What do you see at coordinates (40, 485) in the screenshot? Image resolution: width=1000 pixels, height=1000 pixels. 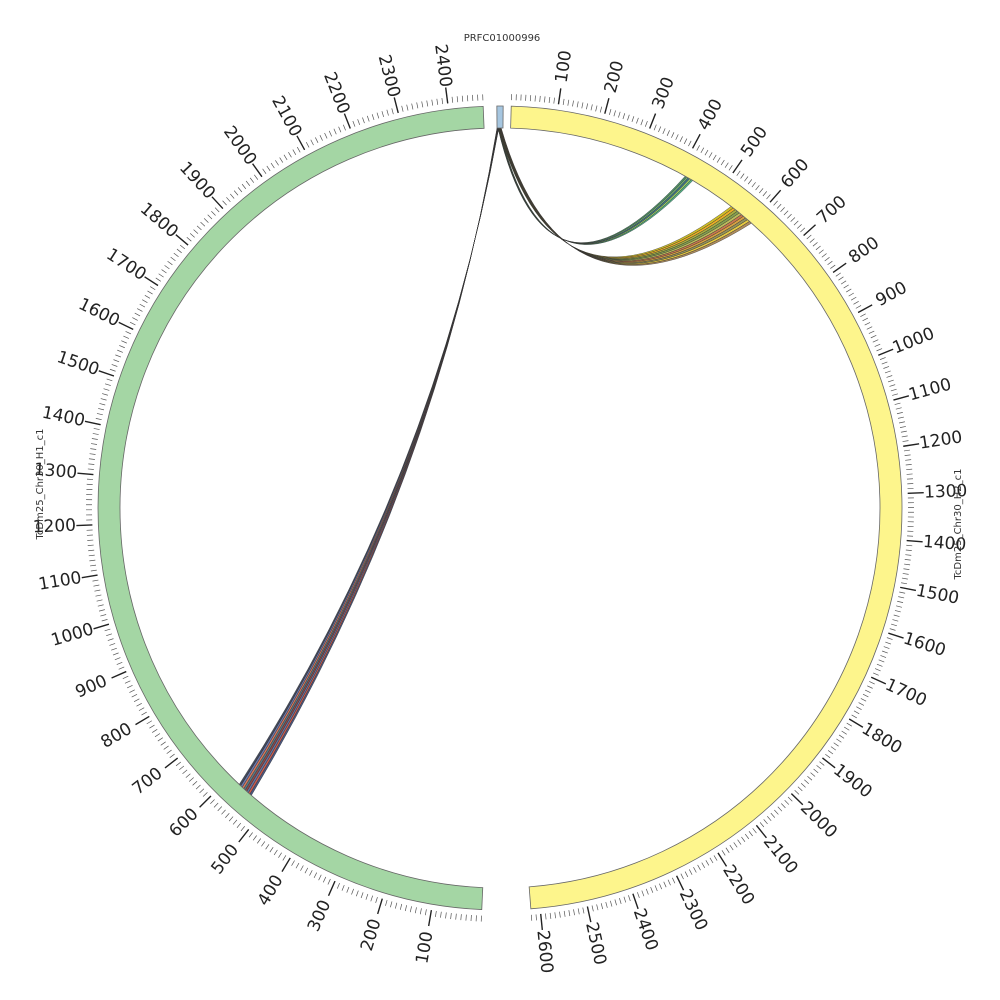 I see `segment-name-h1: TcDm25_Chr30_H1_c1` at bounding box center [40, 485].